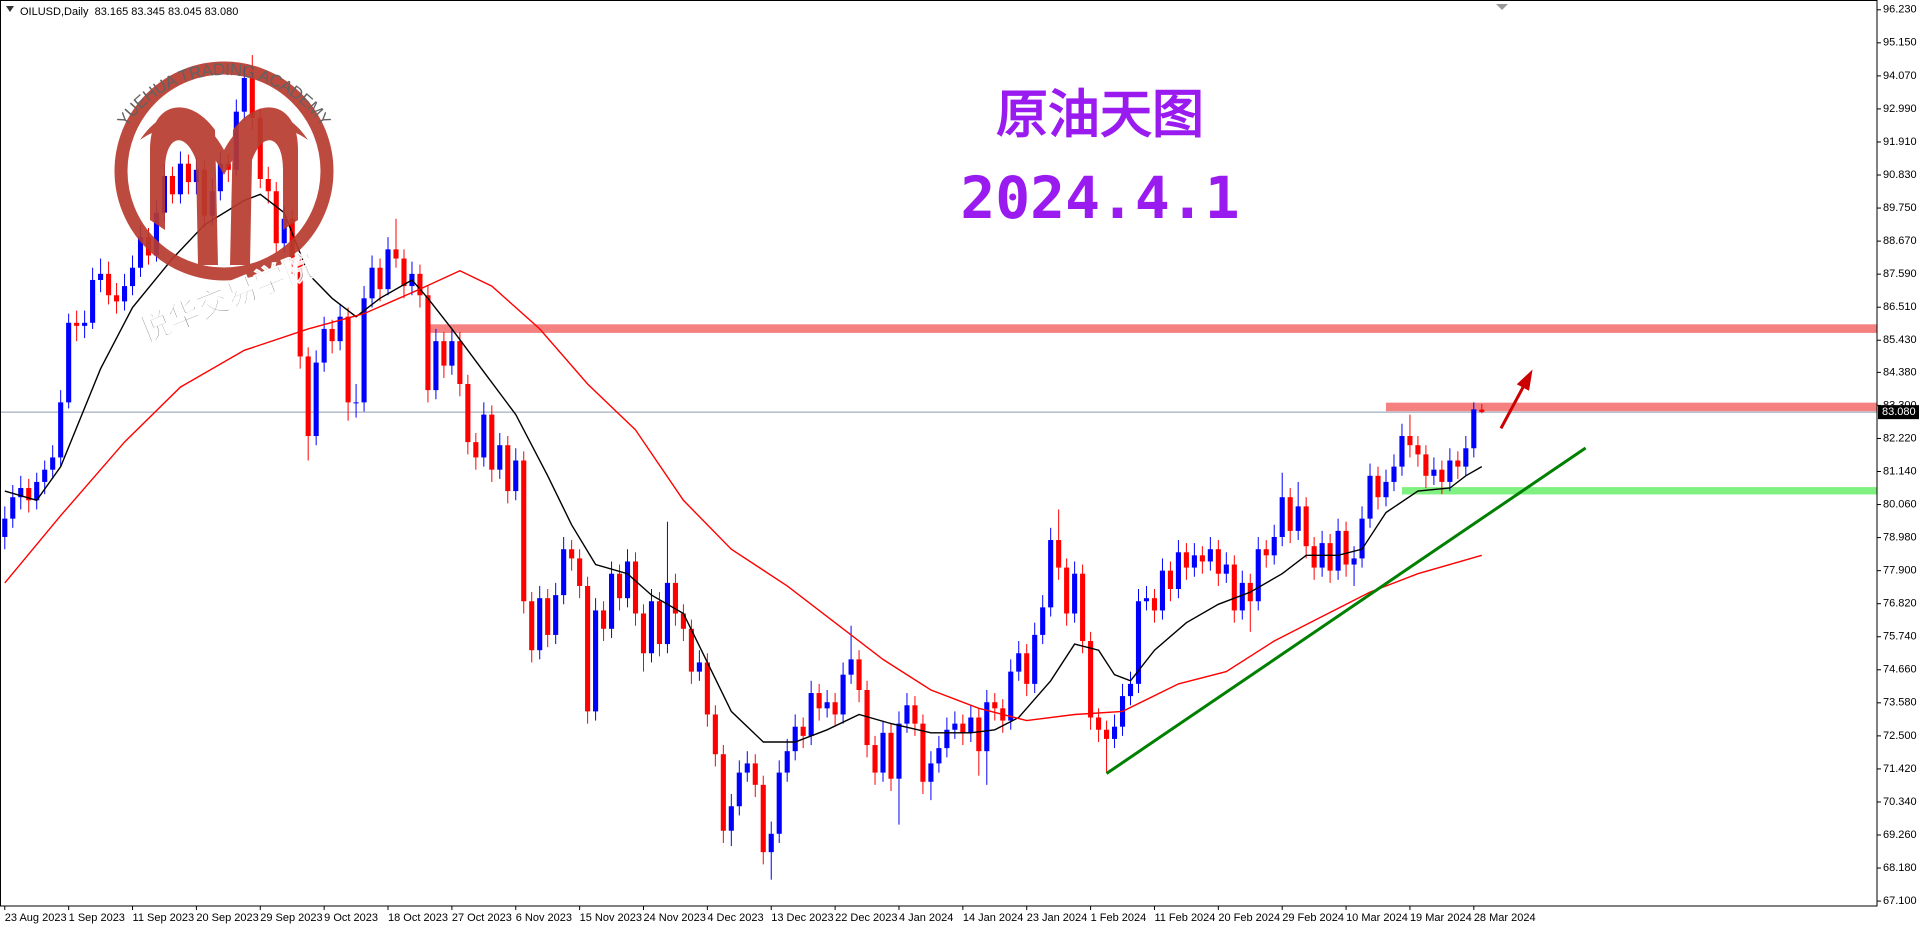  What do you see at coordinates (264, 186) in the screenshot?
I see `logo-right` at bounding box center [264, 186].